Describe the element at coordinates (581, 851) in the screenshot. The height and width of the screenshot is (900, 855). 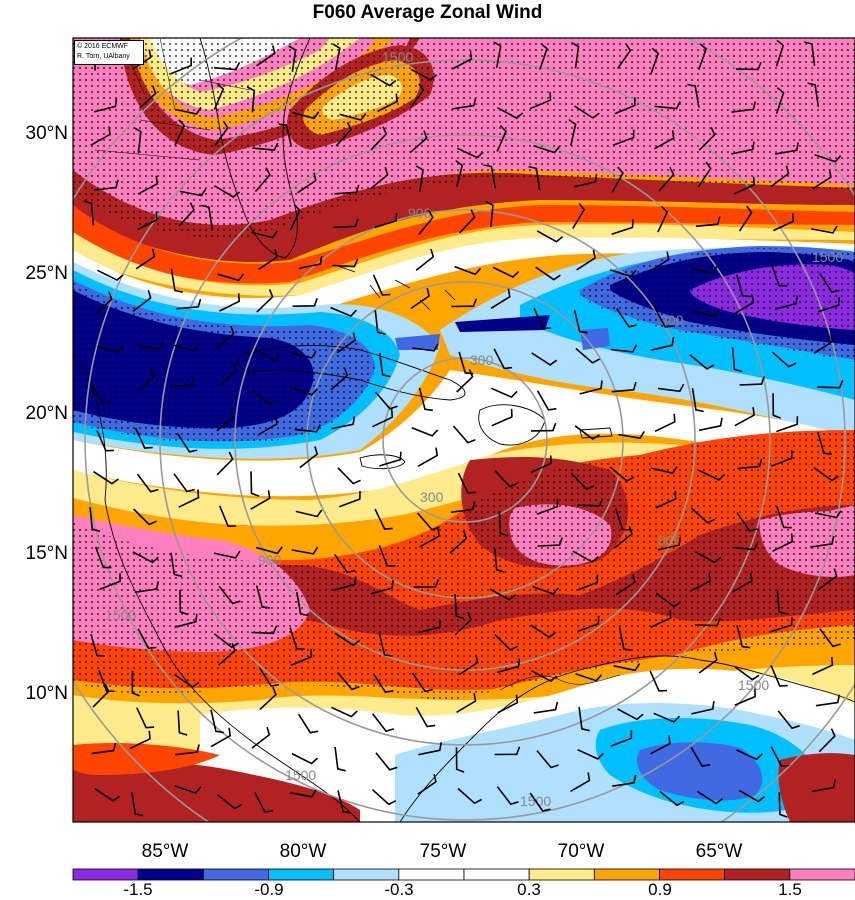
I see `lon-label-70: 70°W` at that location.